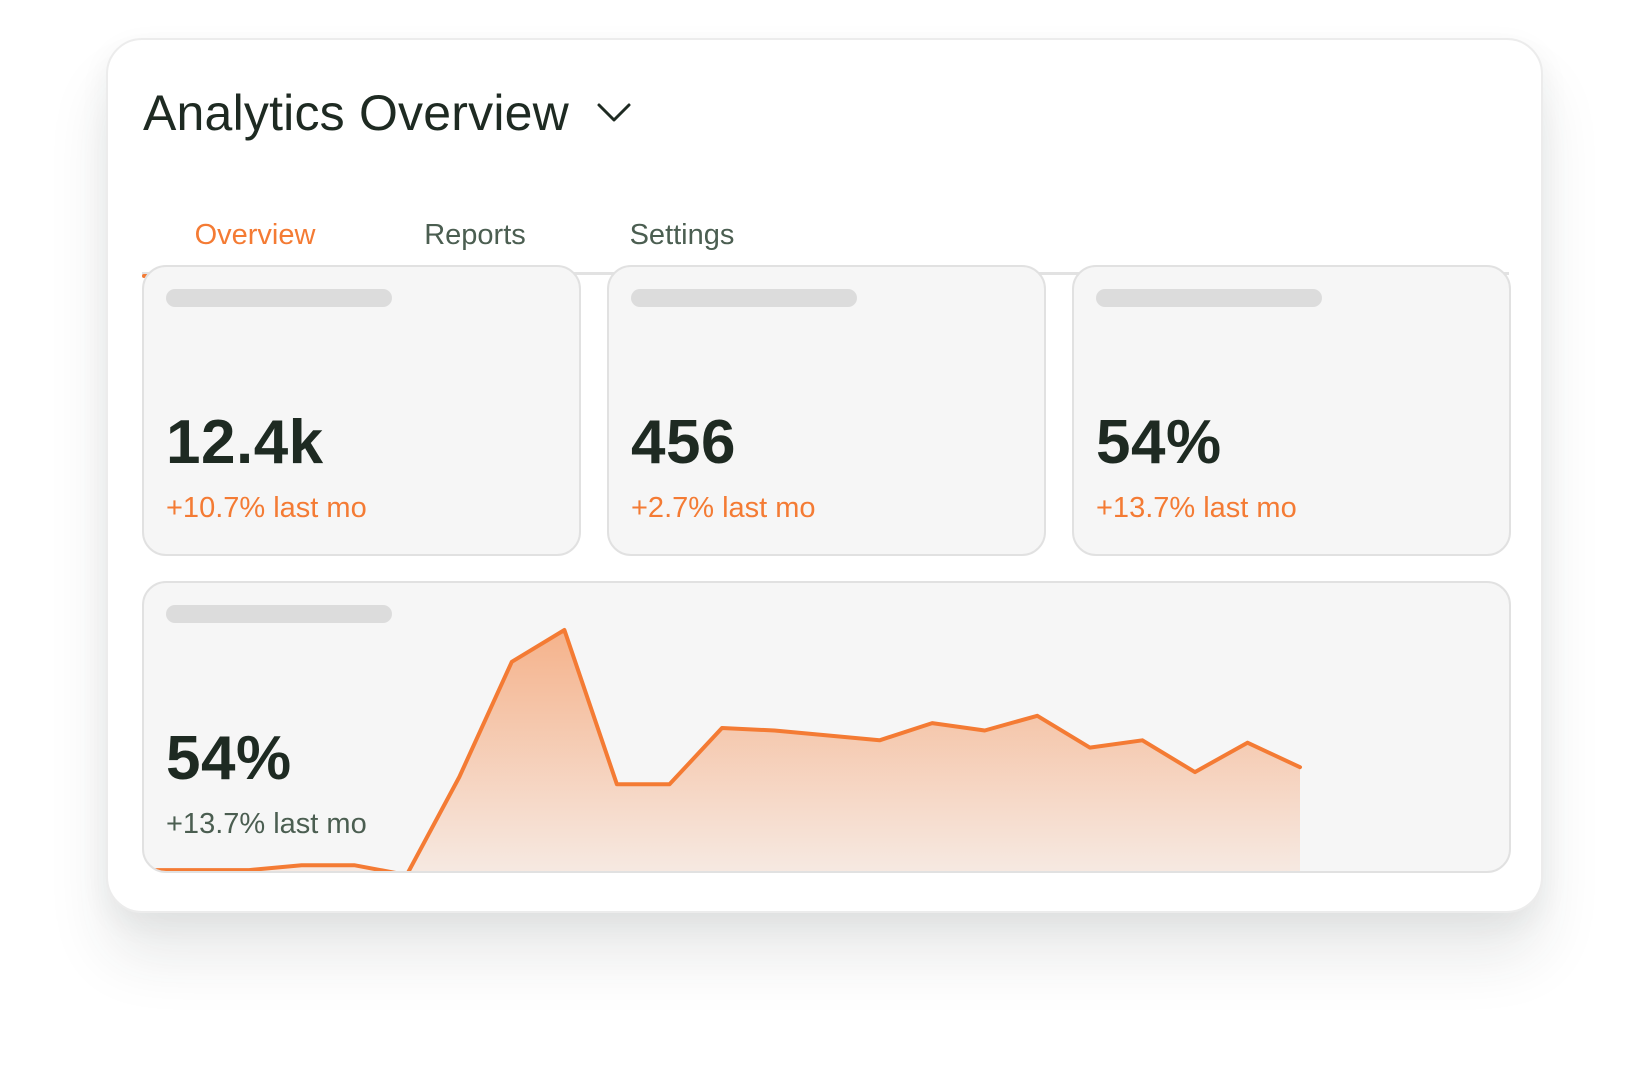 This screenshot has width=1643, height=1085. Describe the element at coordinates (1291, 410) in the screenshot. I see `stat-card-3: 54% +13.7% last mo` at that location.